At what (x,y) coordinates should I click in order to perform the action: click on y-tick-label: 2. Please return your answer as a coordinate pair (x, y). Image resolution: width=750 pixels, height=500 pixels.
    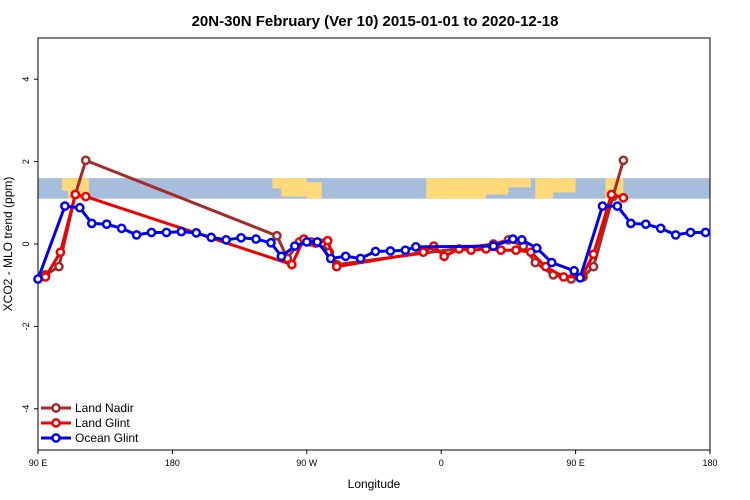
    Looking at the image, I should click on (26, 161).